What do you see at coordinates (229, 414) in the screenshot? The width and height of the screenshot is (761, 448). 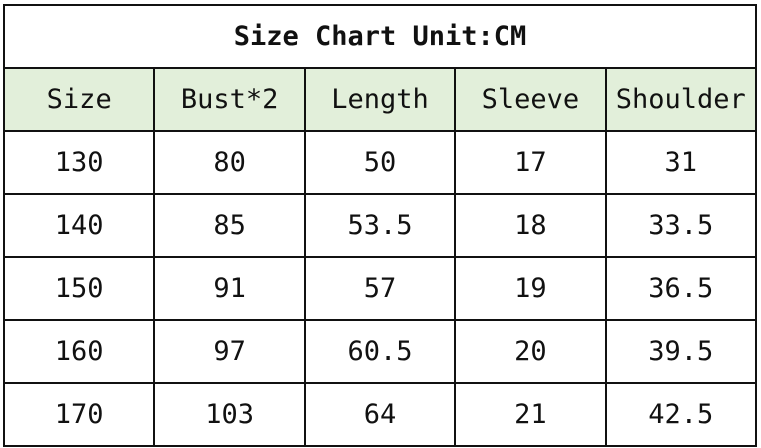 I see `table-cell: 103` at bounding box center [229, 414].